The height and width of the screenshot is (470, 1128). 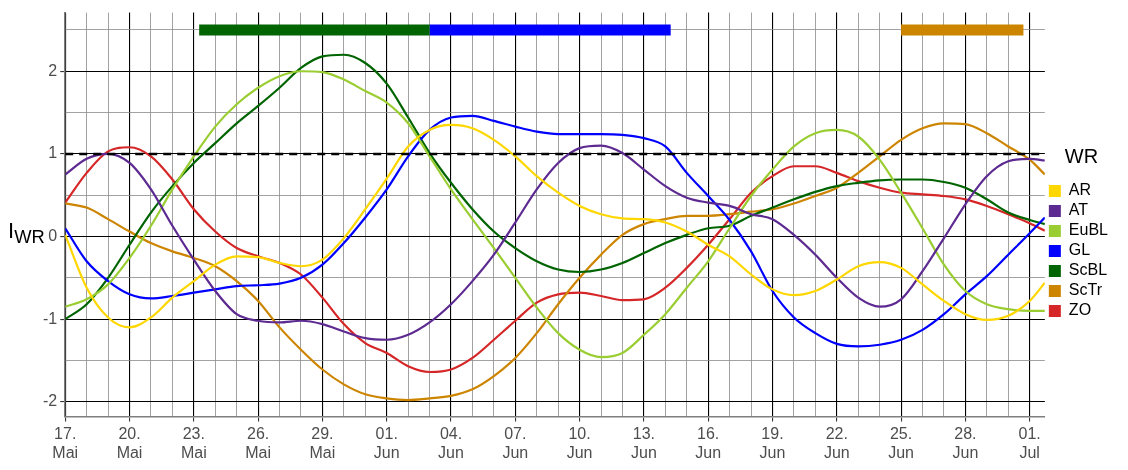 What do you see at coordinates (322, 442) in the screenshot?
I see `x-tick-label: 29. Mai` at bounding box center [322, 442].